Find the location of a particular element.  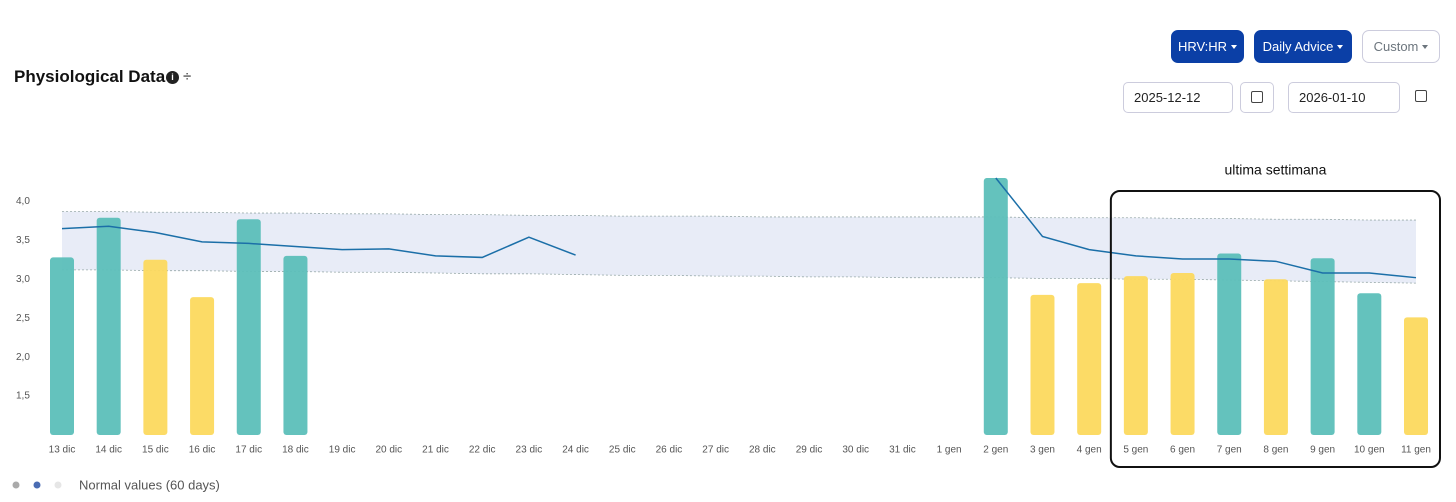

x-tick-label: 11 gen is located at coordinates (1416, 450).